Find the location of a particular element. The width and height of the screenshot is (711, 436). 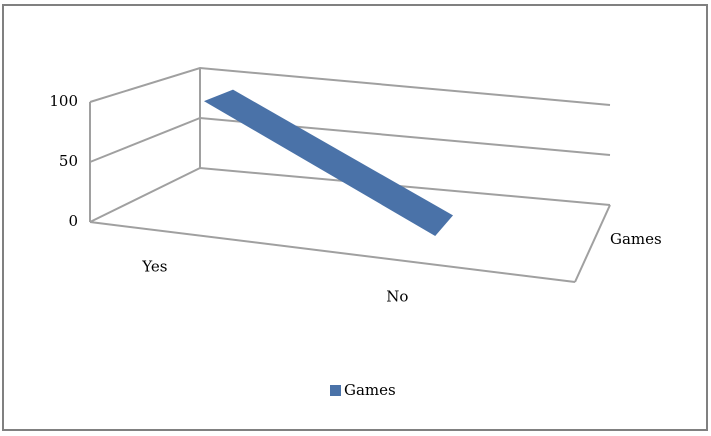

y-tick-label: 100 is located at coordinates (63, 101).